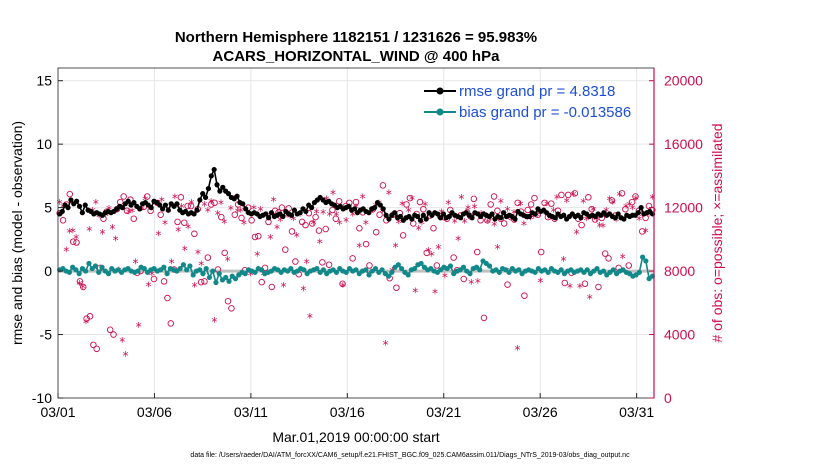  I want to click on left-y-tick-label: 15, so click(44, 81).